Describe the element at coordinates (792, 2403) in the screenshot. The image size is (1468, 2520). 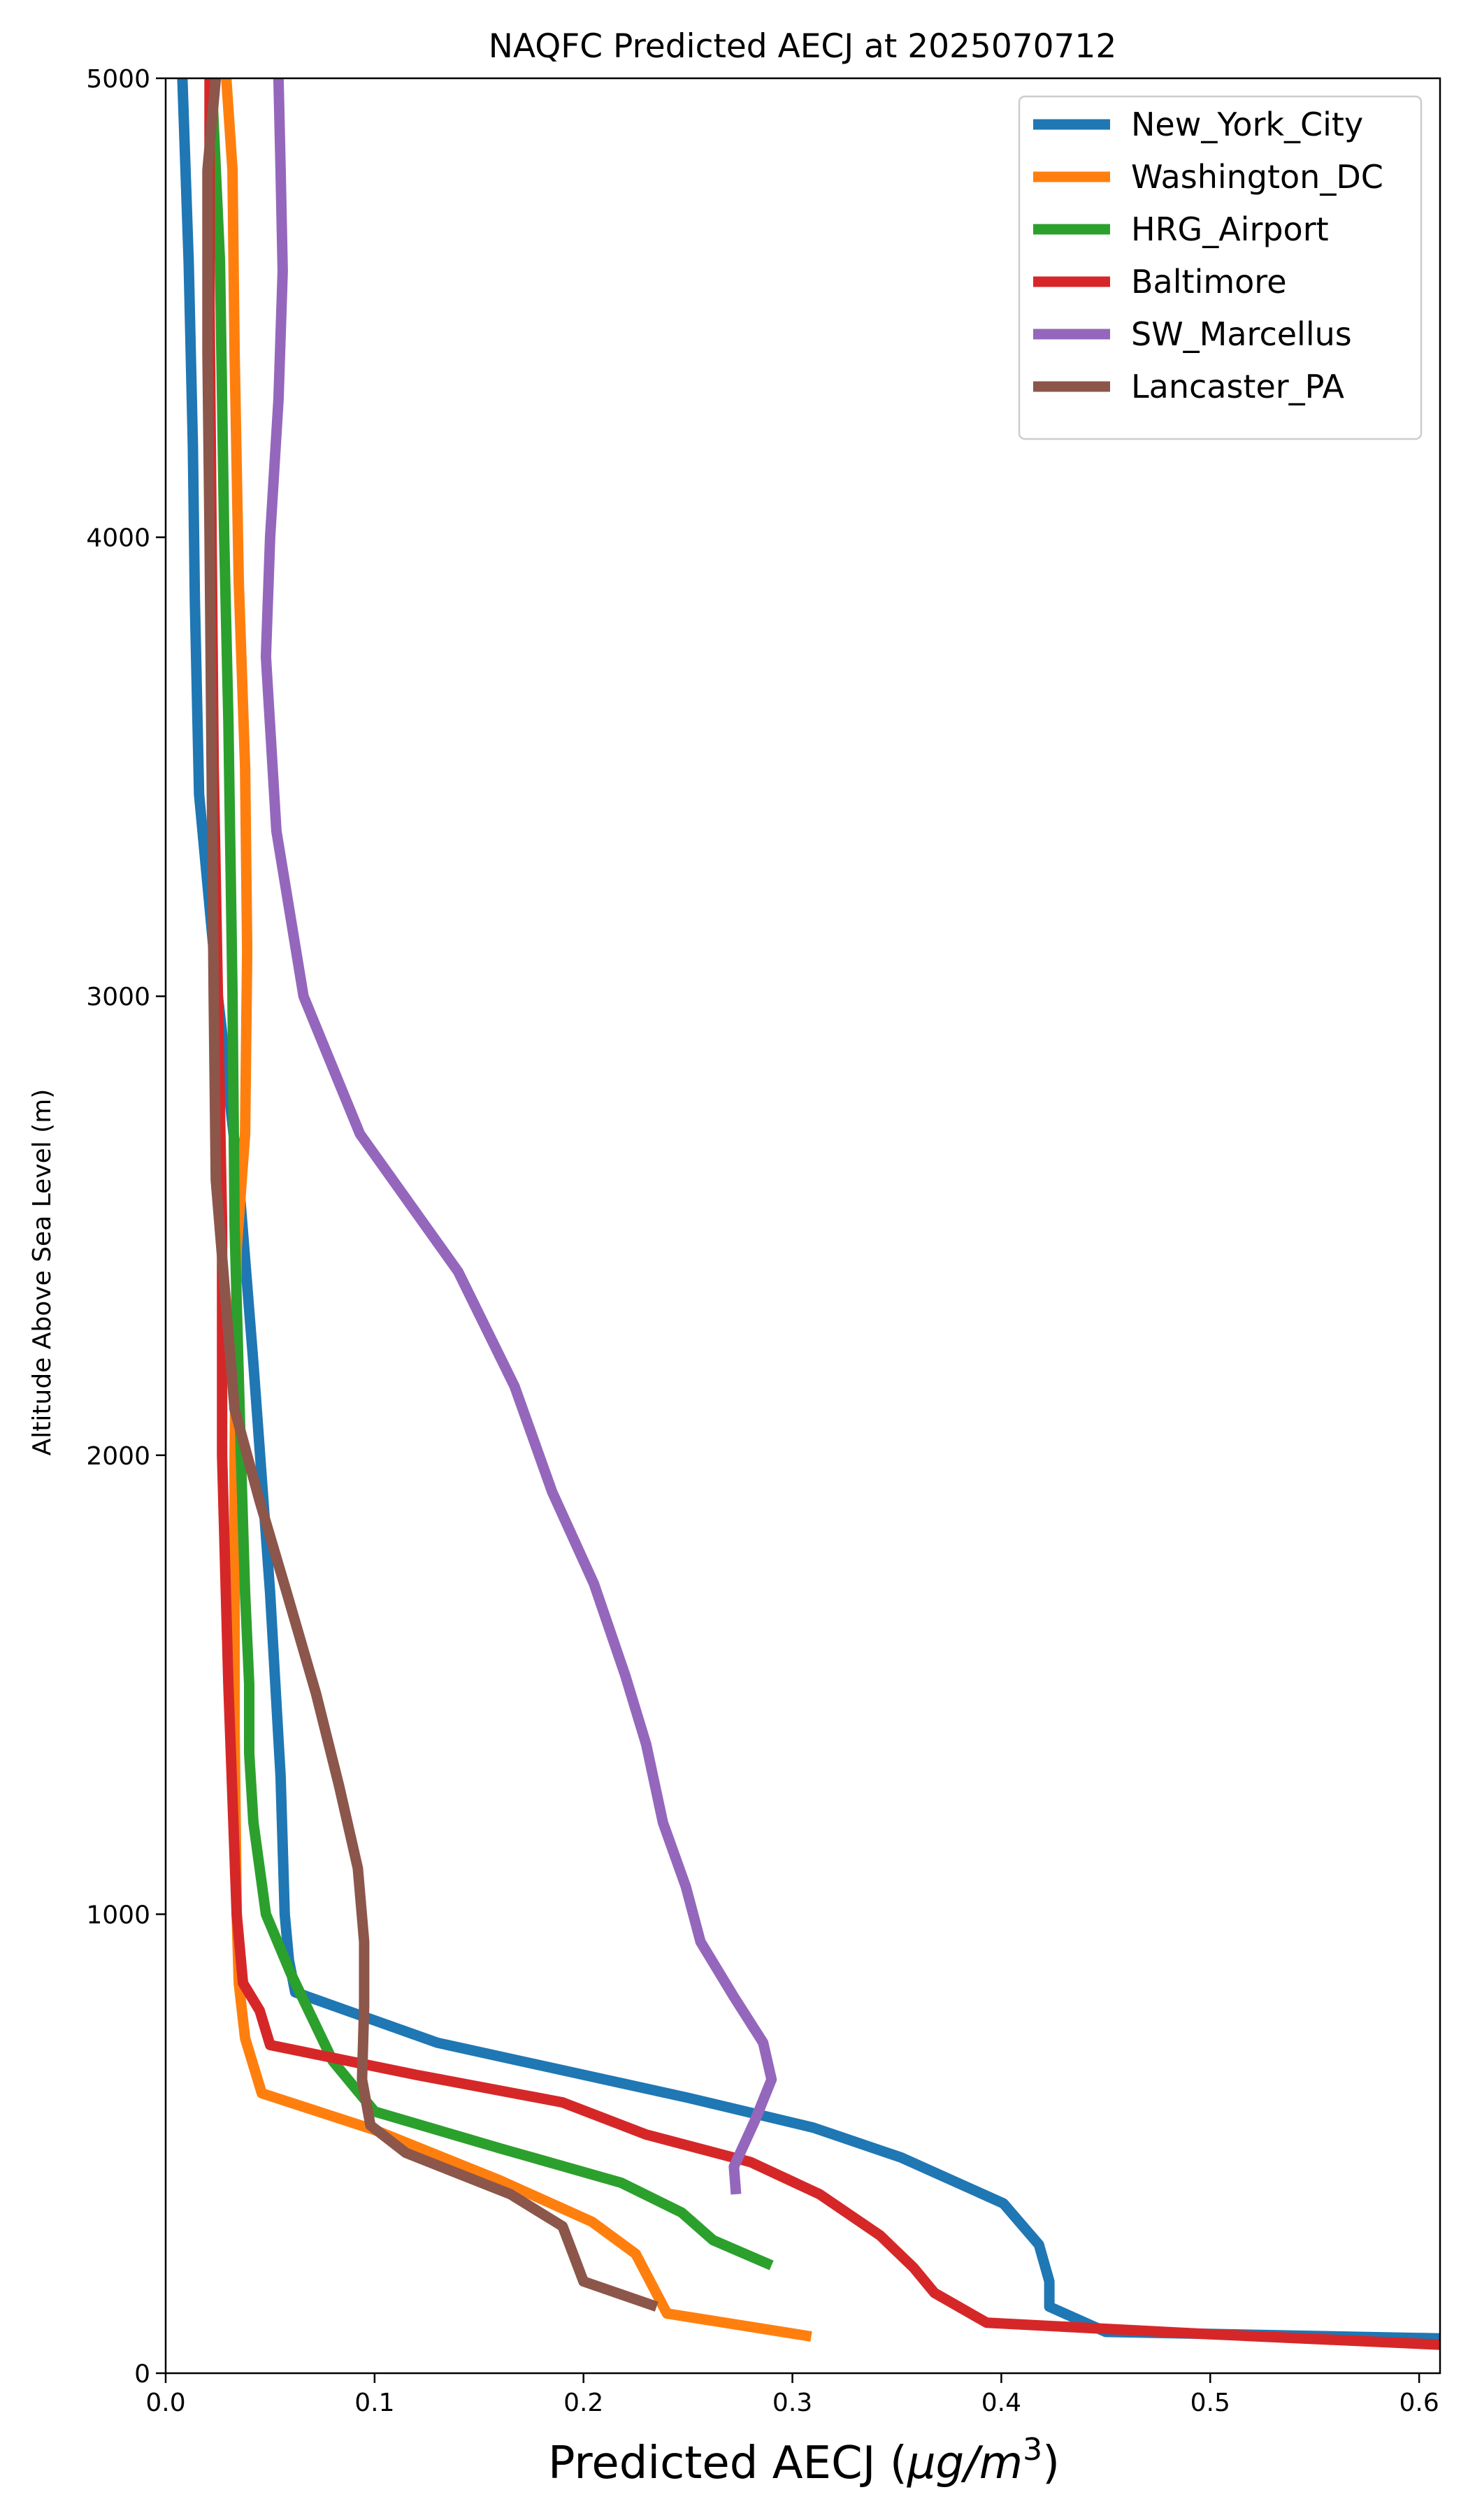
I see `x-tick-label: 0.3` at that location.